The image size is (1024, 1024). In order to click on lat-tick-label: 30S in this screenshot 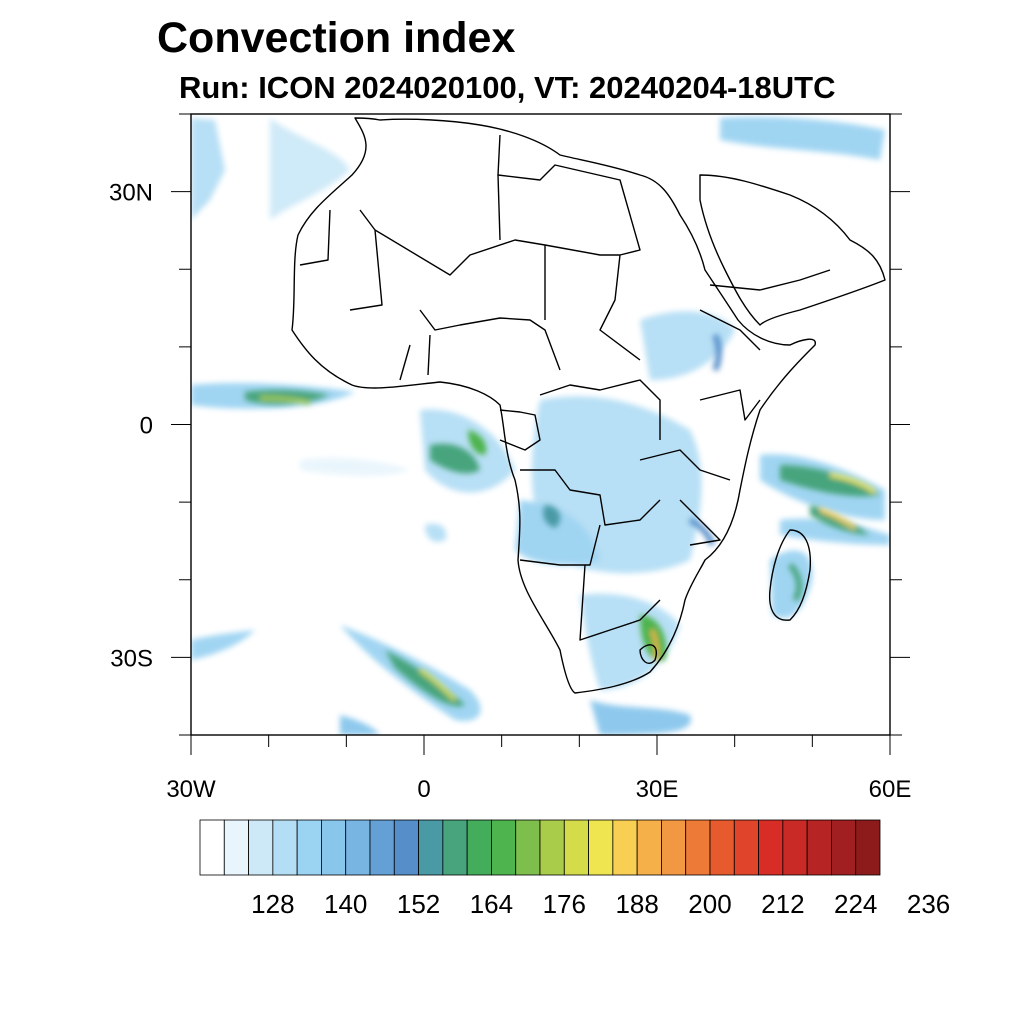, I will do `click(131, 658)`.